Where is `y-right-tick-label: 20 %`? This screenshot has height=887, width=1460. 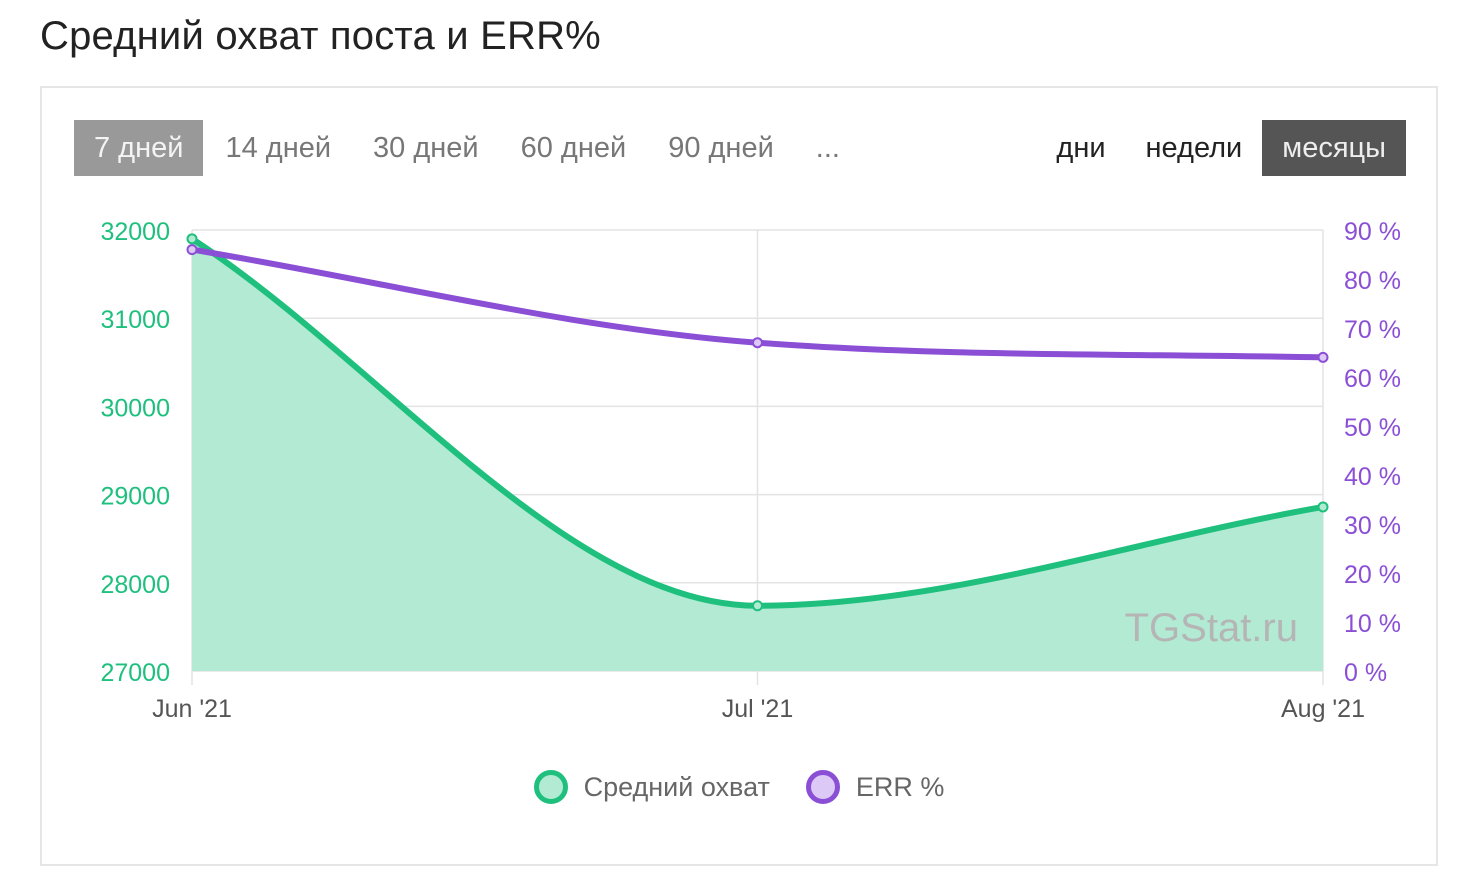
y-right-tick-label: 20 % is located at coordinates (1372, 575).